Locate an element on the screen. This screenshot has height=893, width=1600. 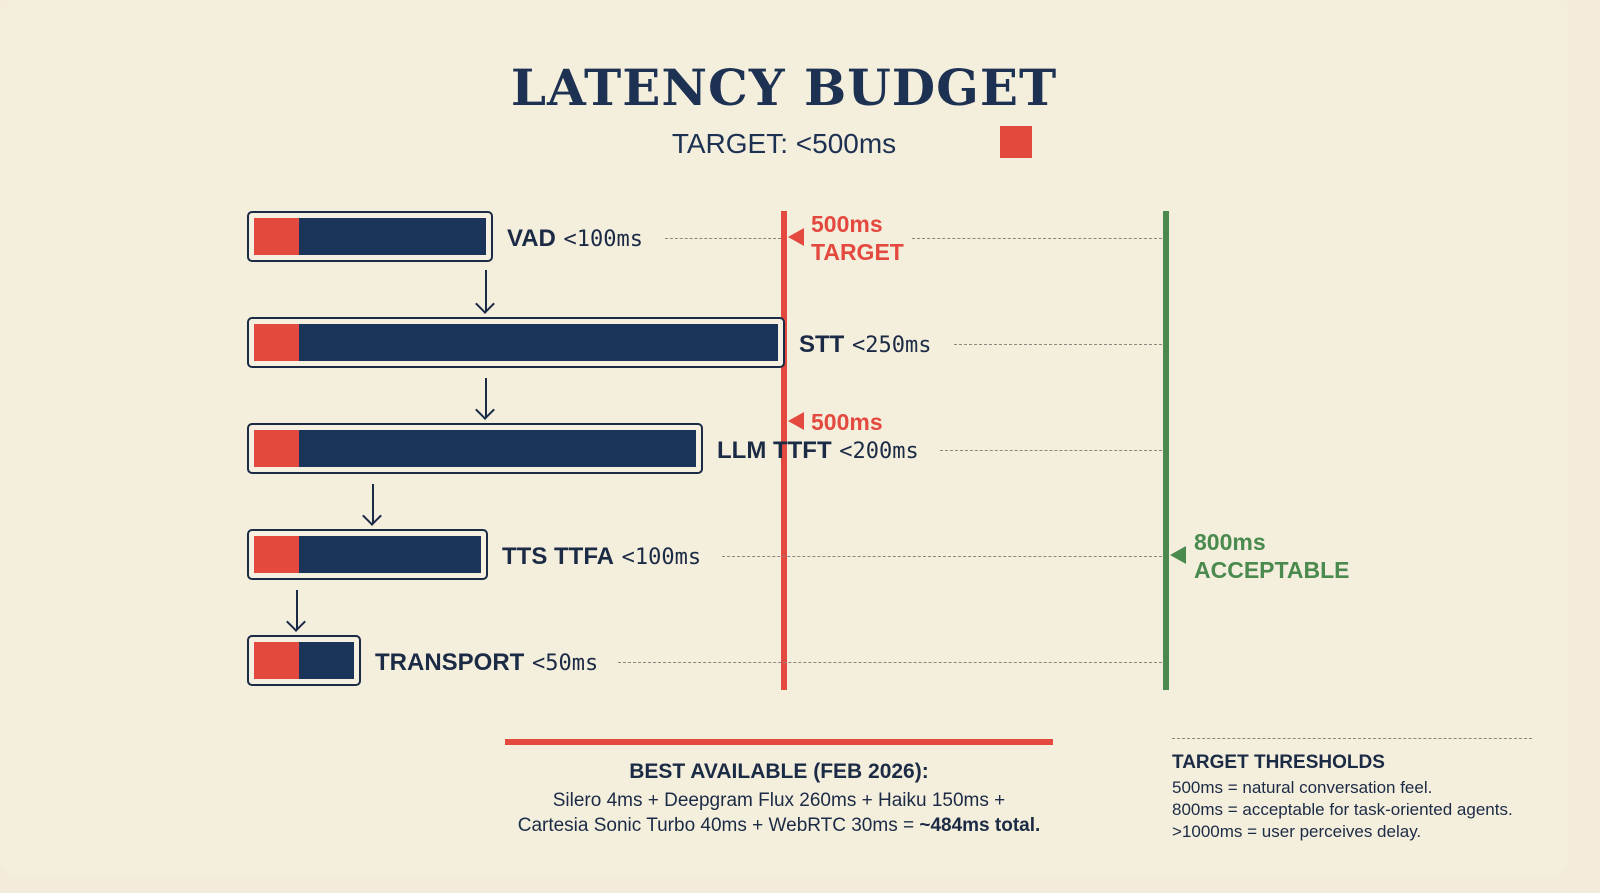
stage-bar-llm-ttft is located at coordinates (475, 448).